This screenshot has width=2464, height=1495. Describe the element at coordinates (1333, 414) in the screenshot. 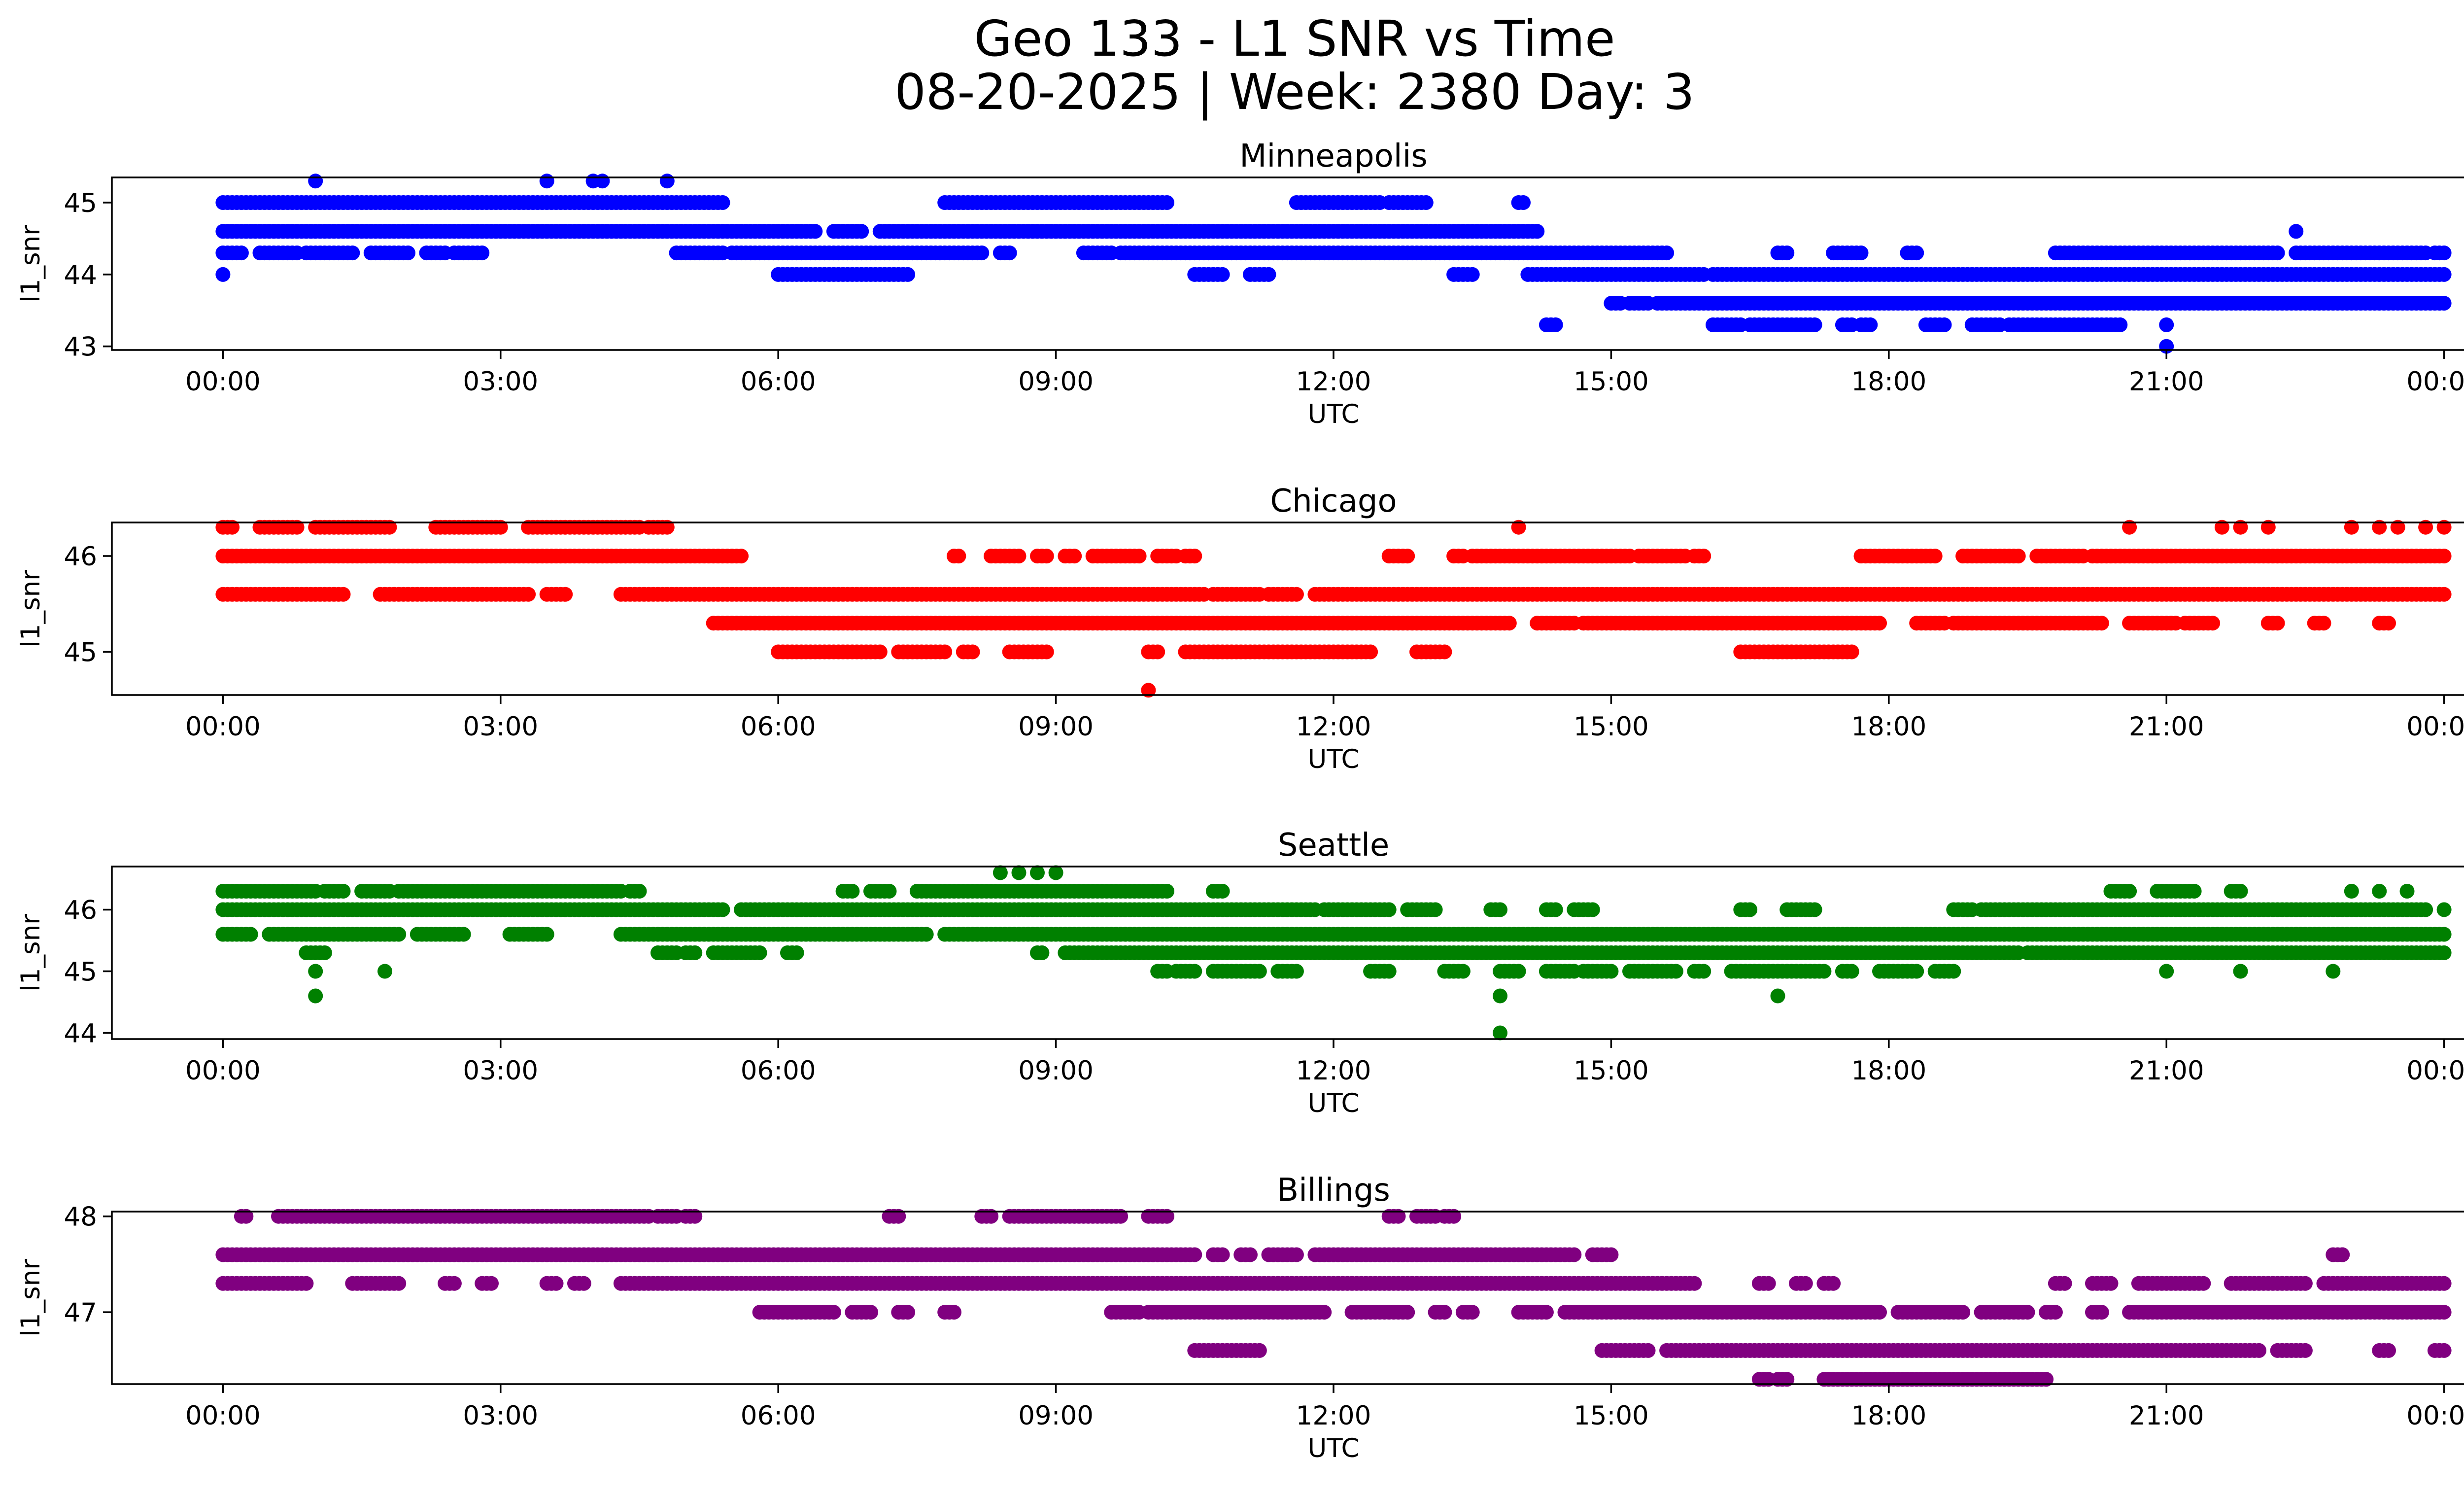

I see `x-axis-label: UTC` at that location.